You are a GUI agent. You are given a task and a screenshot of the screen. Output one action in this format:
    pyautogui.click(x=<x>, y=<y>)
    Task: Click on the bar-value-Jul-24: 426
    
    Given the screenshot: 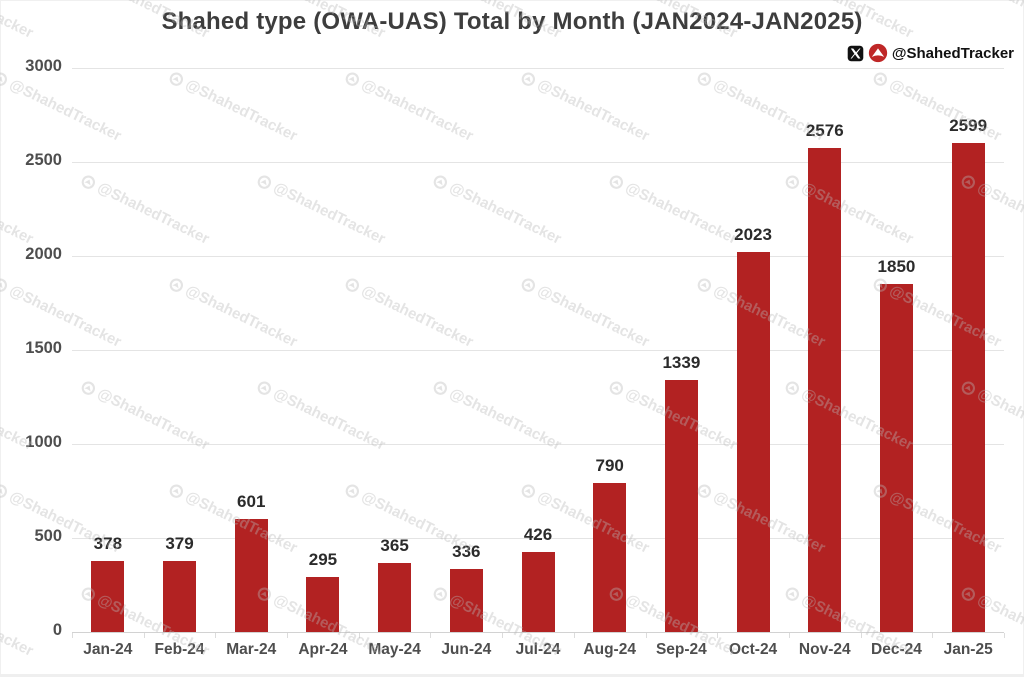 What is the action you would take?
    pyautogui.click(x=538, y=534)
    